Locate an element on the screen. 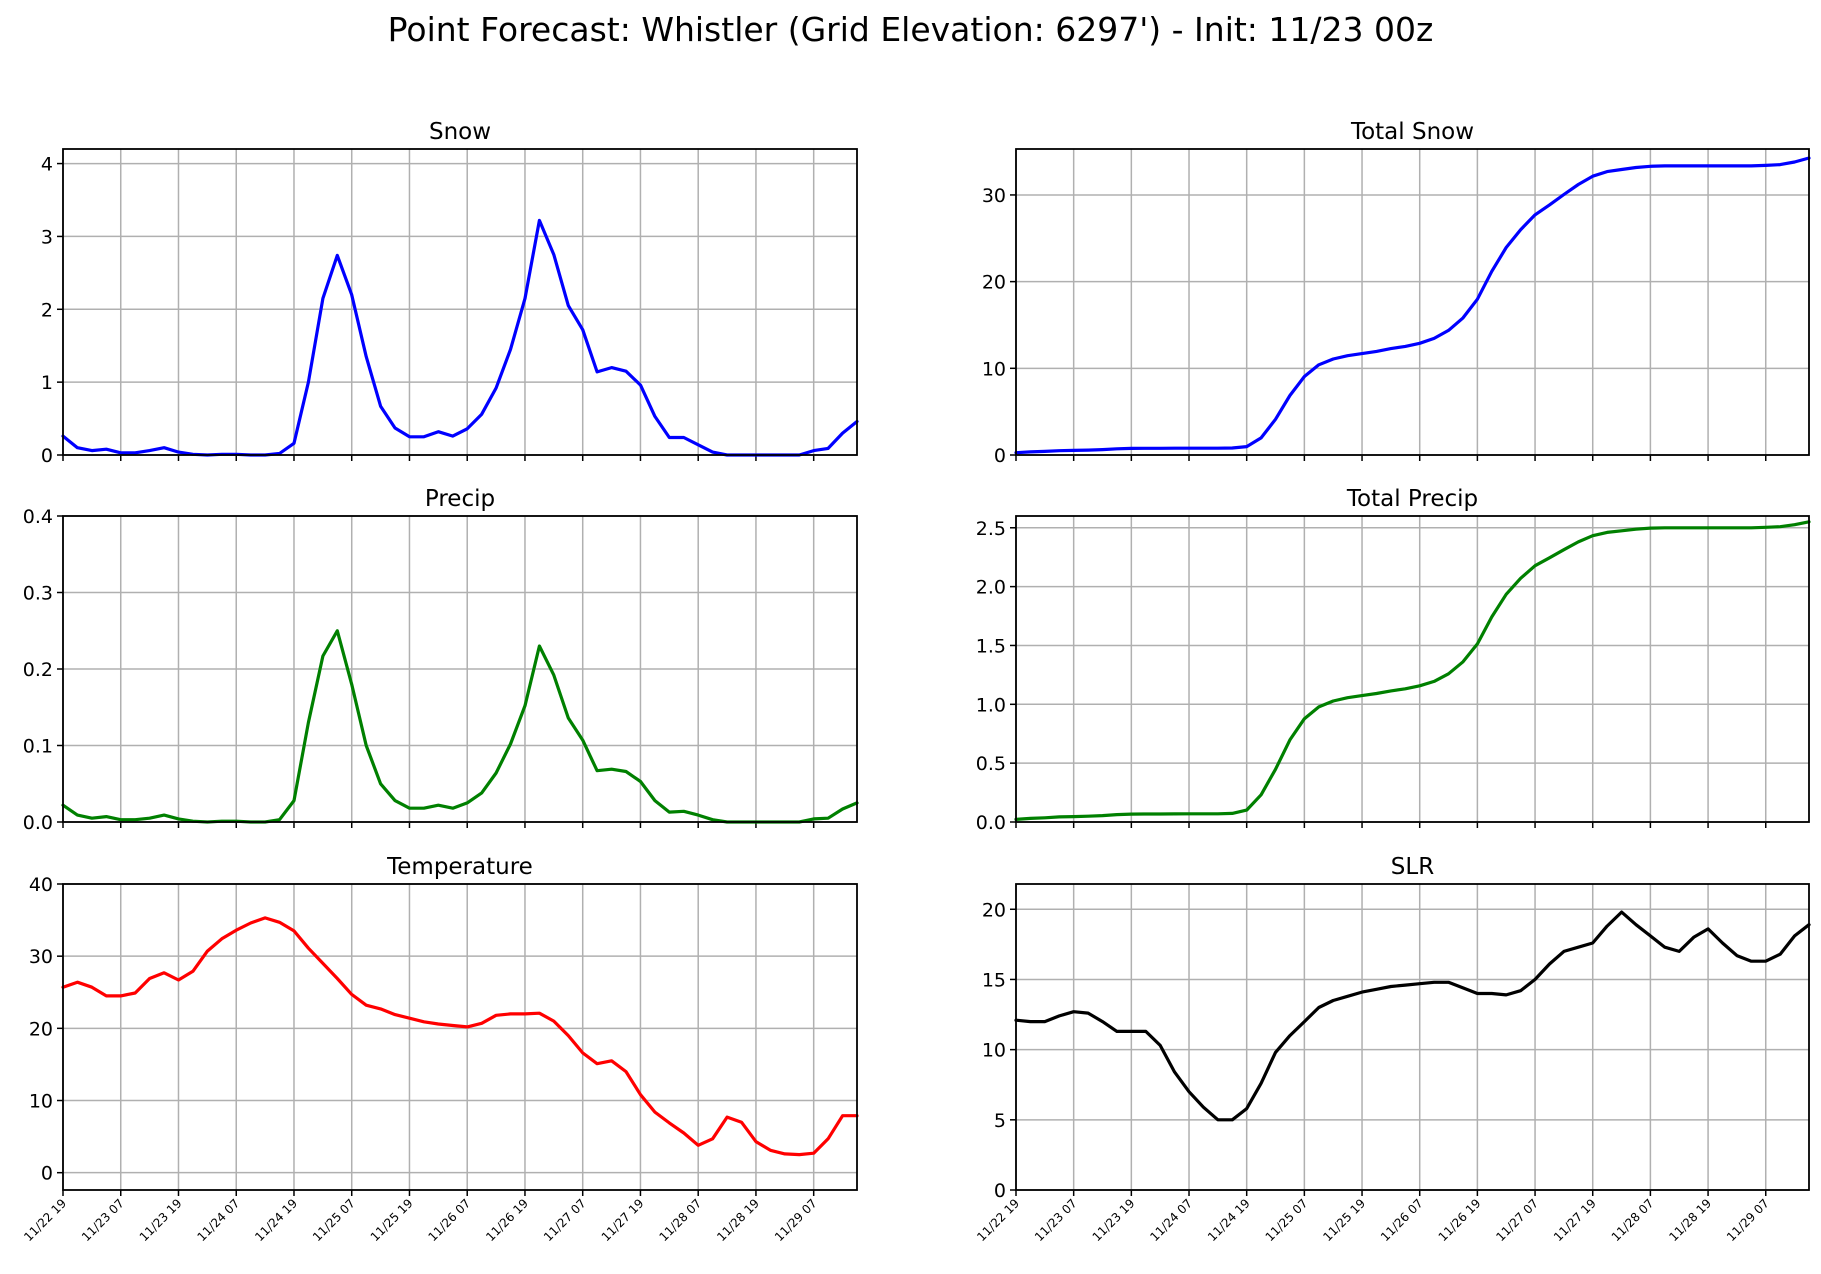  y-tick-label: 0.3 is located at coordinates (38, 594).